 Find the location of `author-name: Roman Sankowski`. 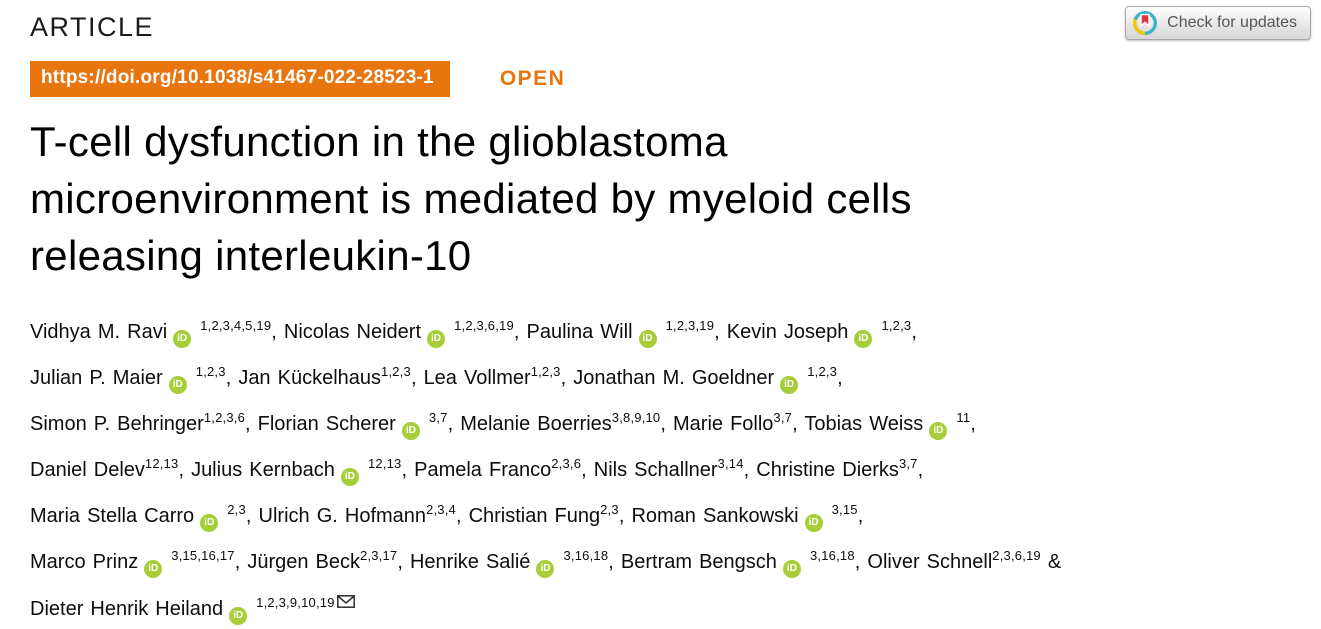

author-name: Roman Sankowski is located at coordinates (715, 516).